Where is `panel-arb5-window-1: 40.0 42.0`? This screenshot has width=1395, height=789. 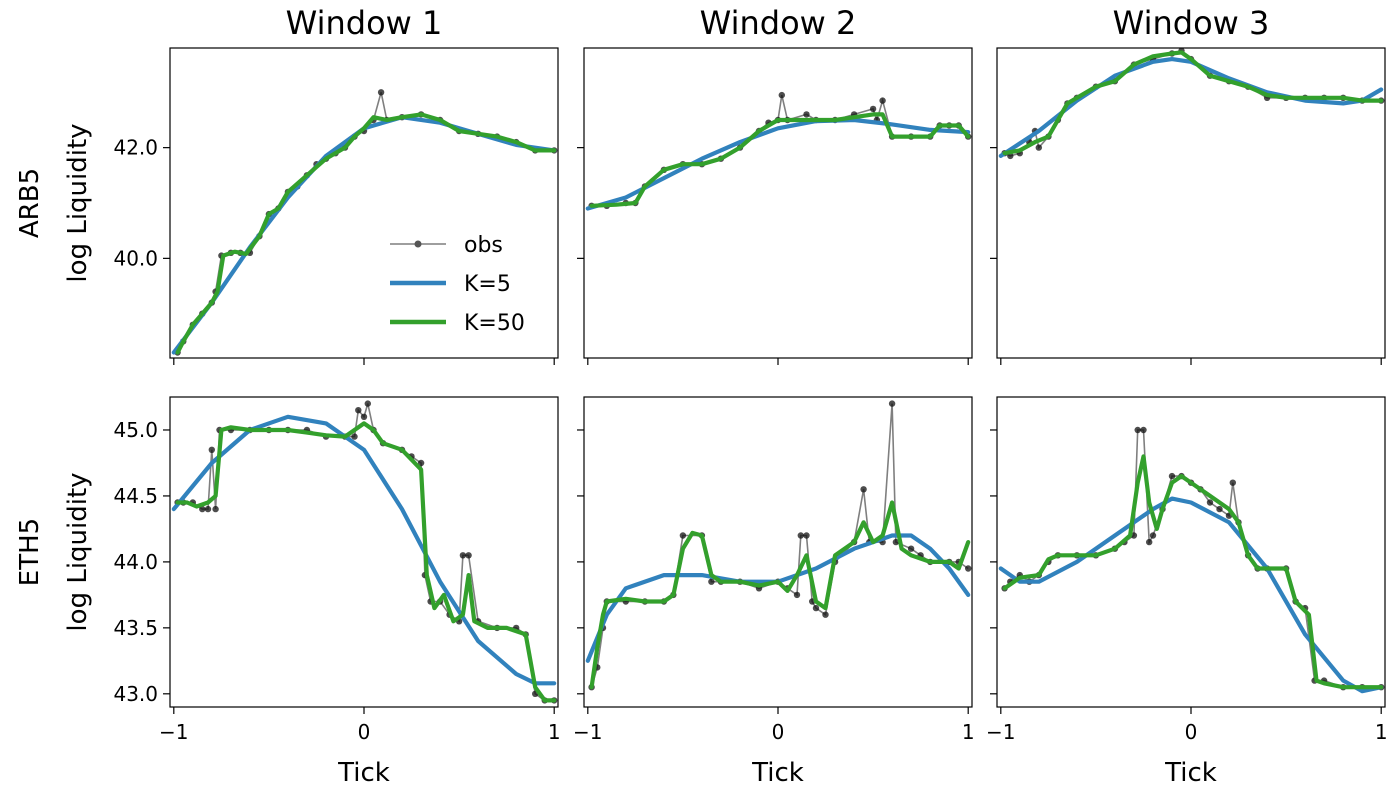 panel-arb5-window-1: 40.0 42.0 is located at coordinates (336, 206).